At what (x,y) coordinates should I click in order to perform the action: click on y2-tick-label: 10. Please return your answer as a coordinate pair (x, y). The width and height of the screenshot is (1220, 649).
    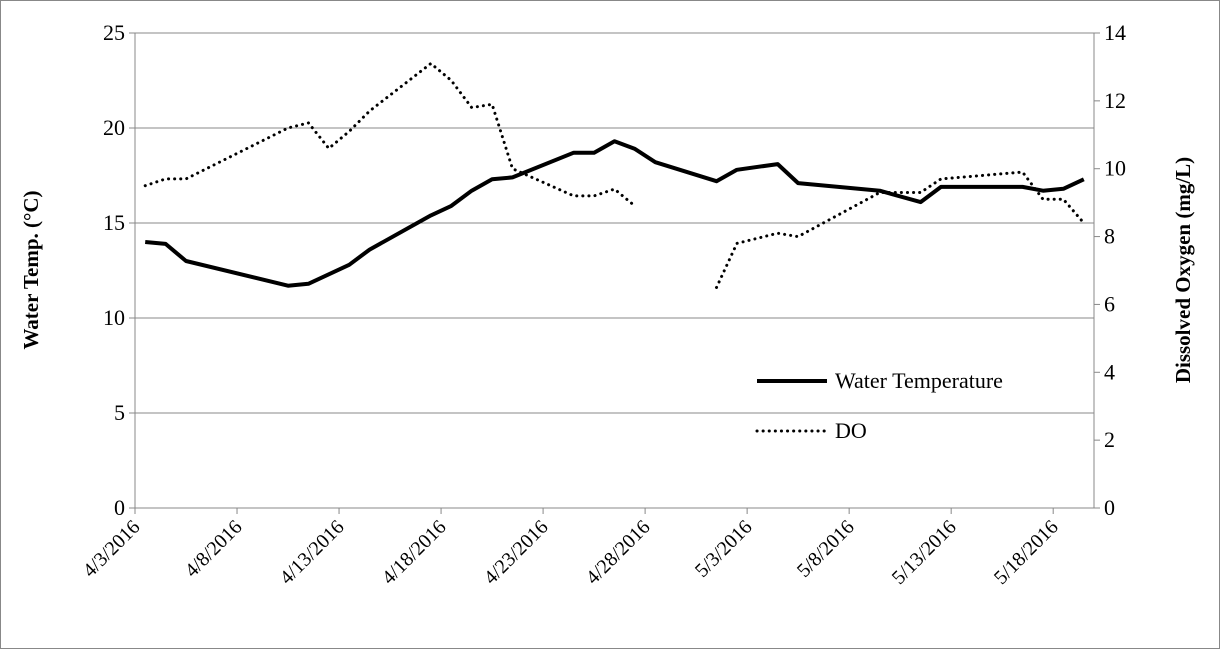
    Looking at the image, I should click on (1115, 168).